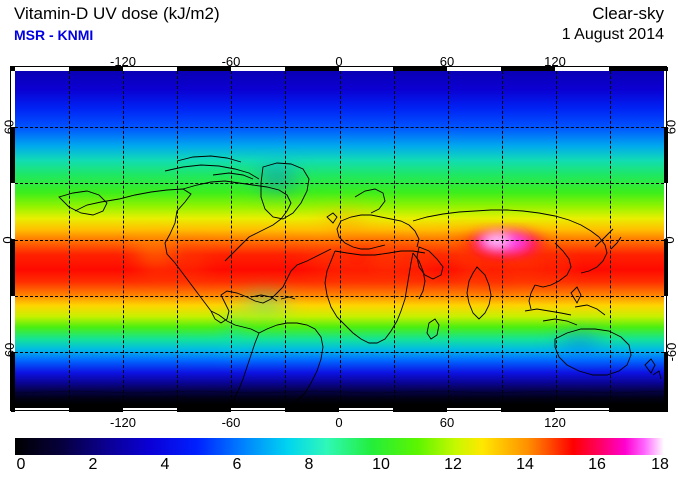 This screenshot has width=678, height=480. Describe the element at coordinates (670, 127) in the screenshot. I see `ytick-right-60: 60` at that location.